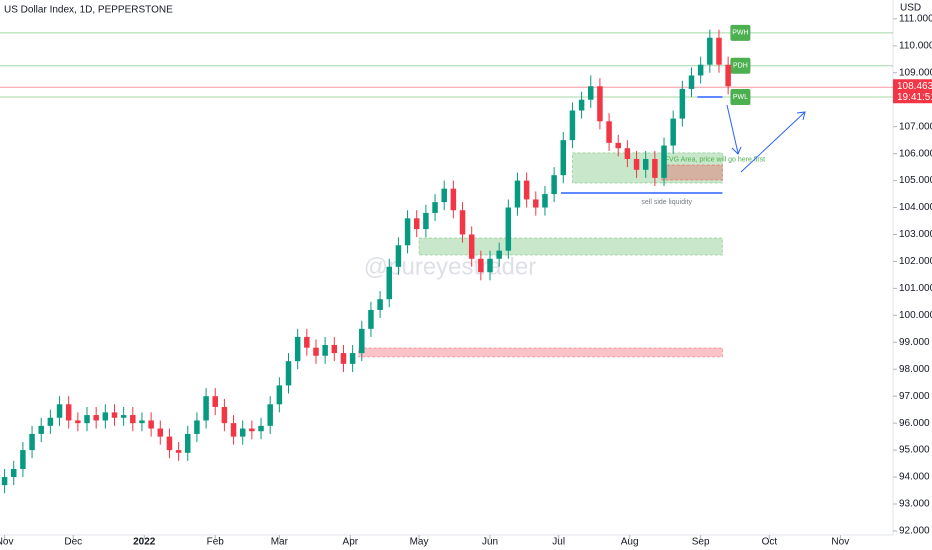 The height and width of the screenshot is (550, 932). What do you see at coordinates (701, 542) in the screenshot?
I see `x-tick-label: Sep` at bounding box center [701, 542].